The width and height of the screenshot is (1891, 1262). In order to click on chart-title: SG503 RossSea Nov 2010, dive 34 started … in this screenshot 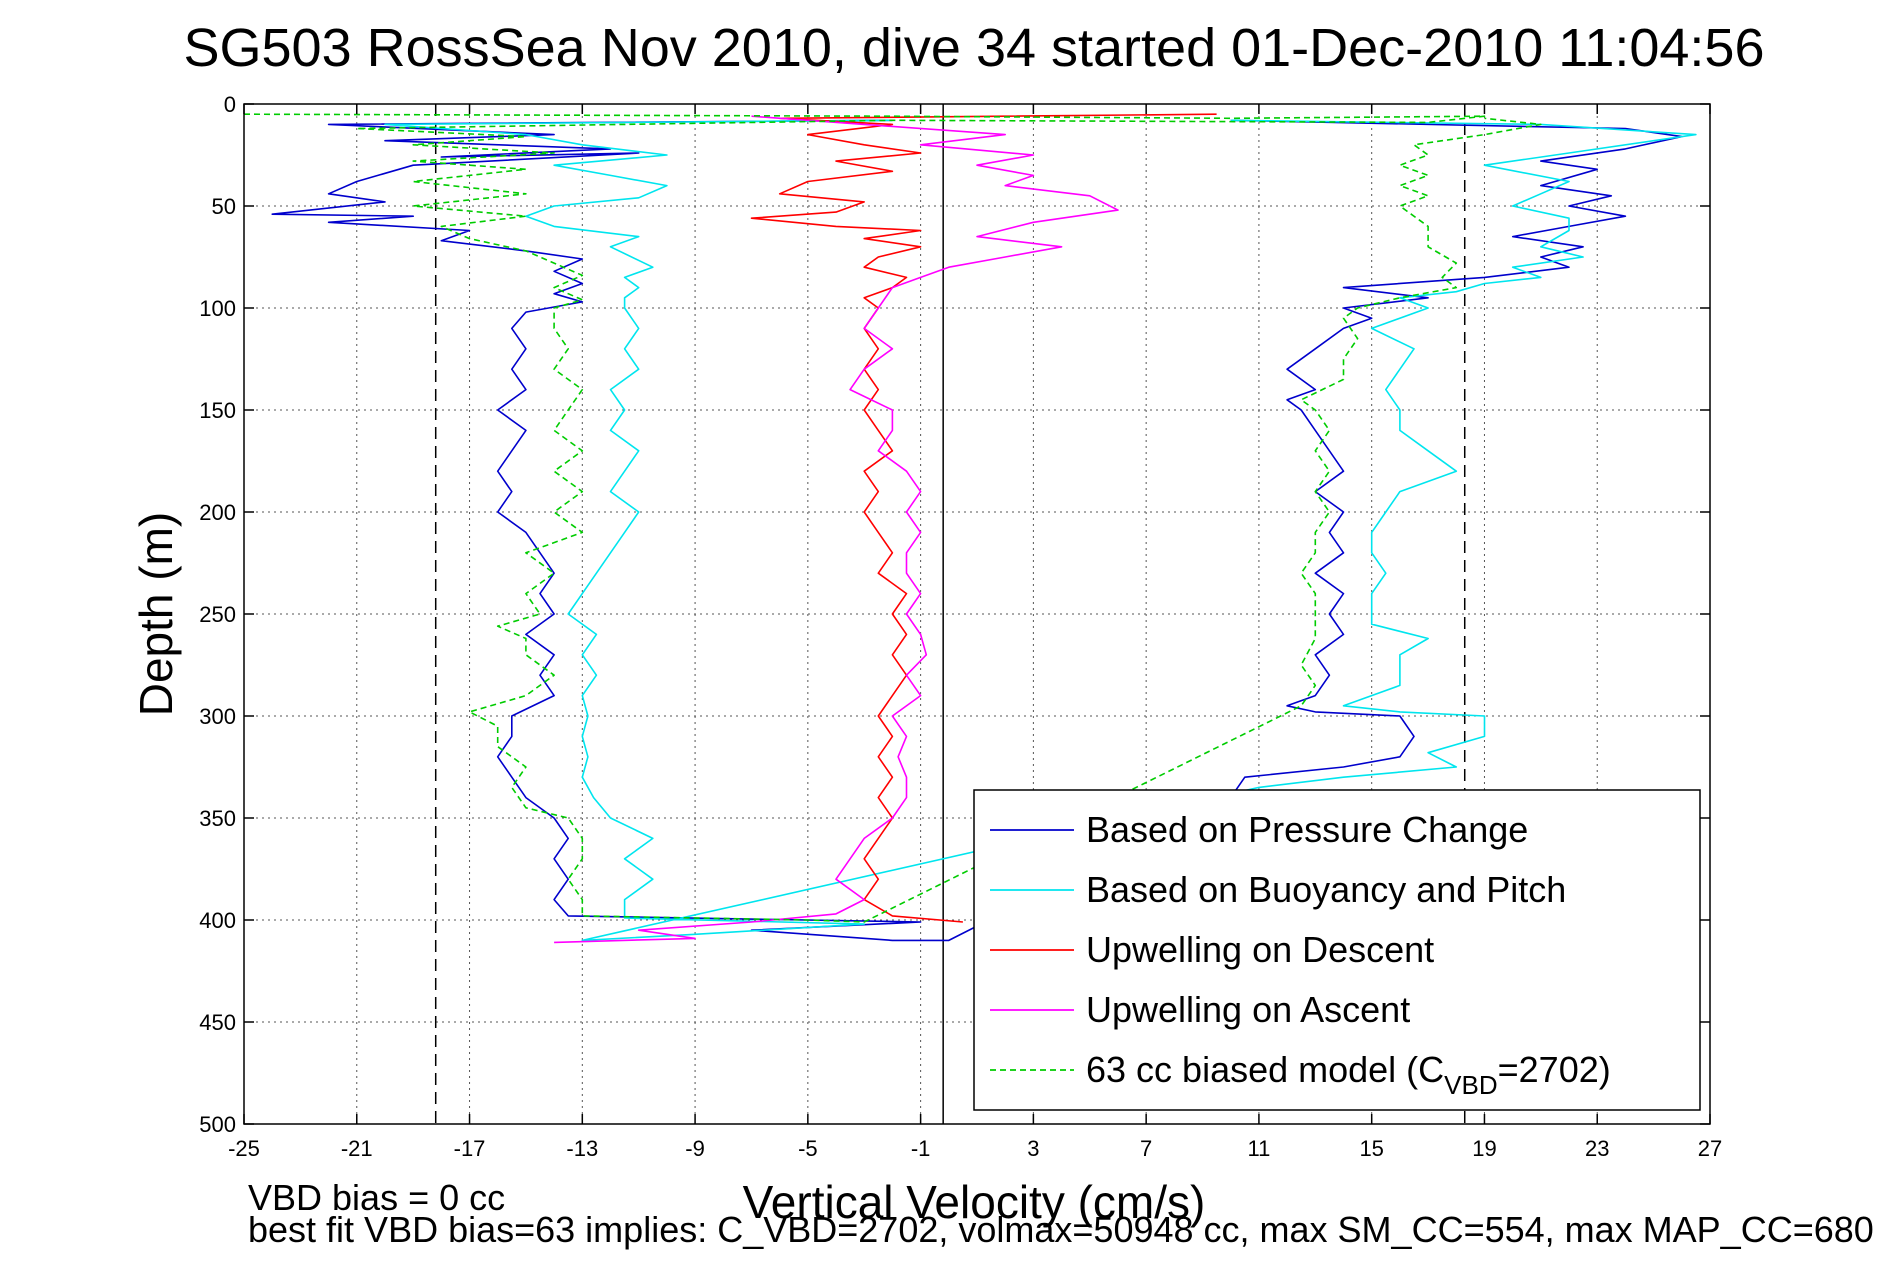, I will do `click(973, 48)`.